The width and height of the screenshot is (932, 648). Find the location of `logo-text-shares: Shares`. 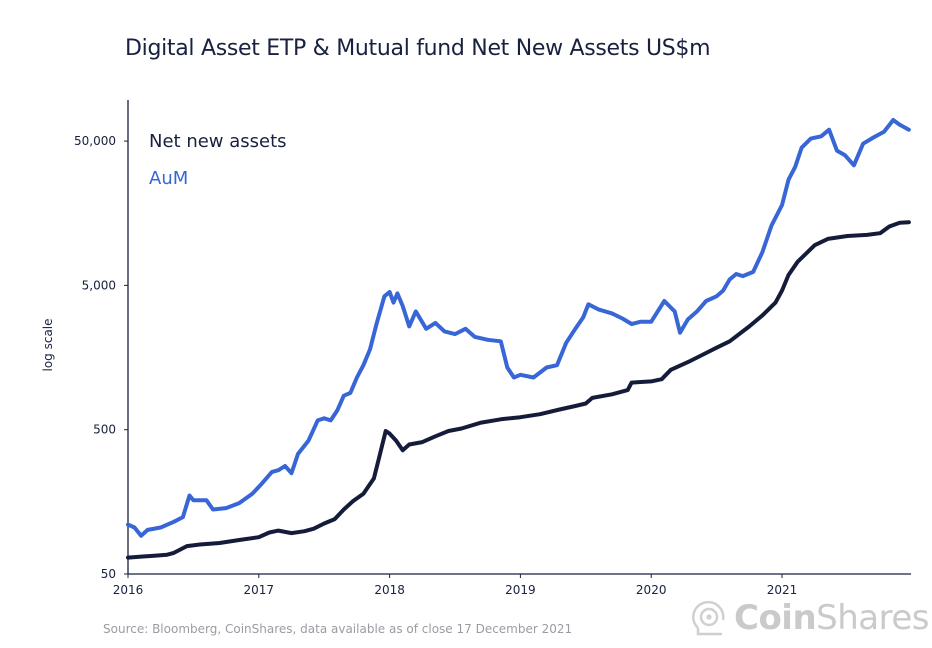

logo-text-shares: Shares is located at coordinates (873, 618).